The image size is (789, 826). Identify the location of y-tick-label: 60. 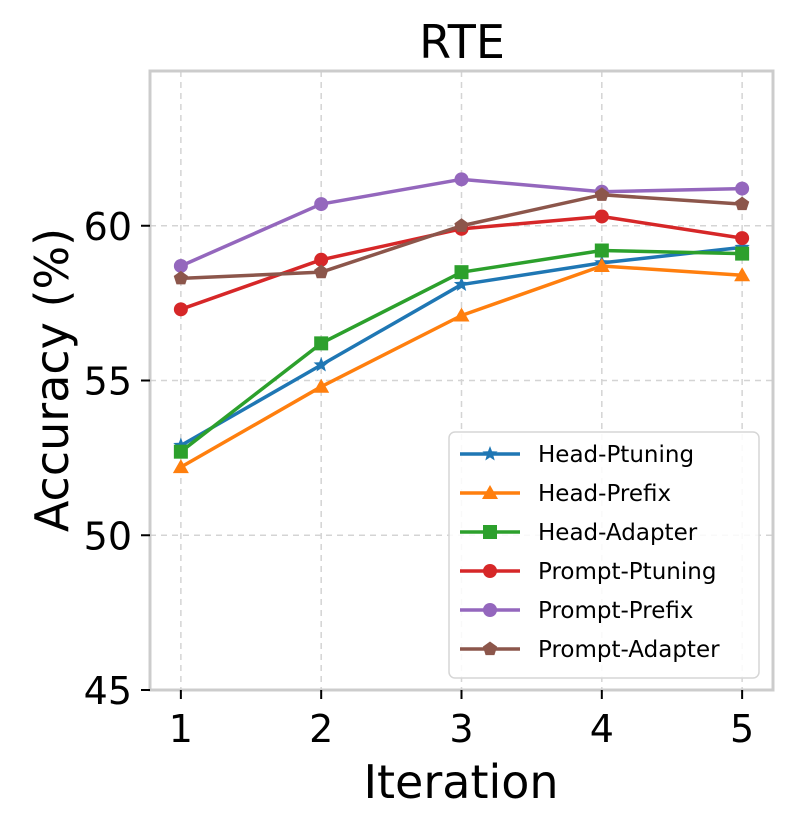
(108, 227).